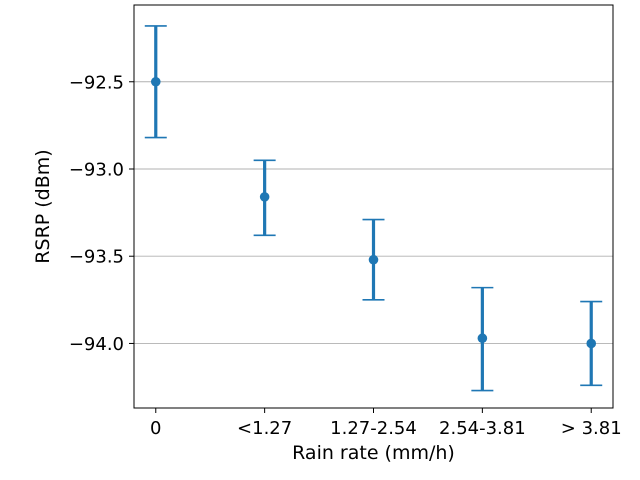 This screenshot has width=640, height=480. I want to click on y-axis-title: RSRP (dBm), so click(43, 206).